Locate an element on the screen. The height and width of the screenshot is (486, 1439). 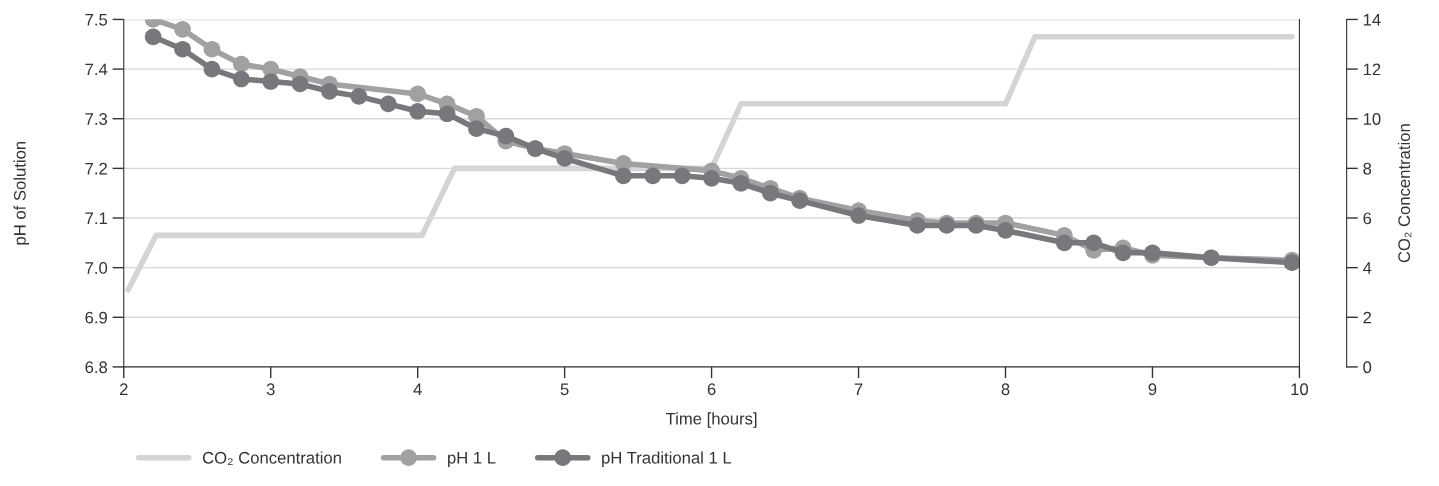
y2-tick-label: 4 is located at coordinates (1367, 268).